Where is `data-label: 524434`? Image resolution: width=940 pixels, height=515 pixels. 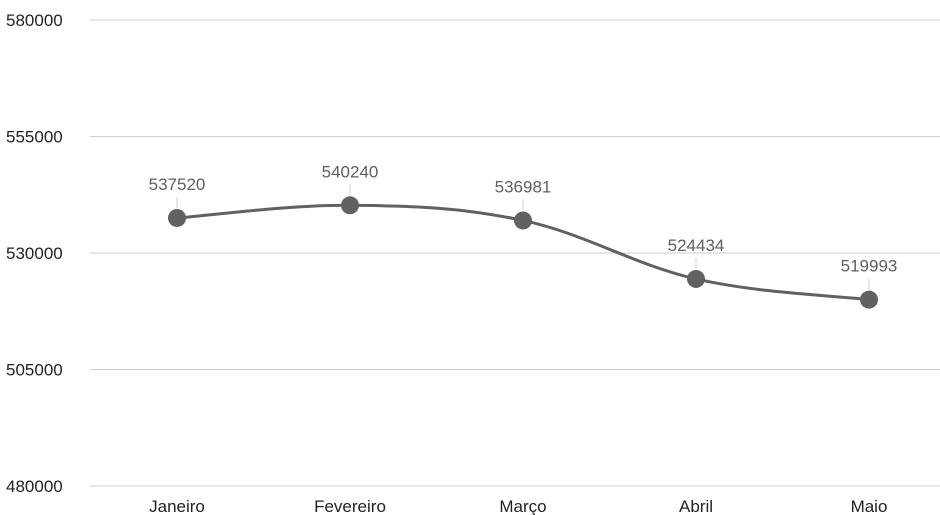 data-label: 524434 is located at coordinates (696, 245).